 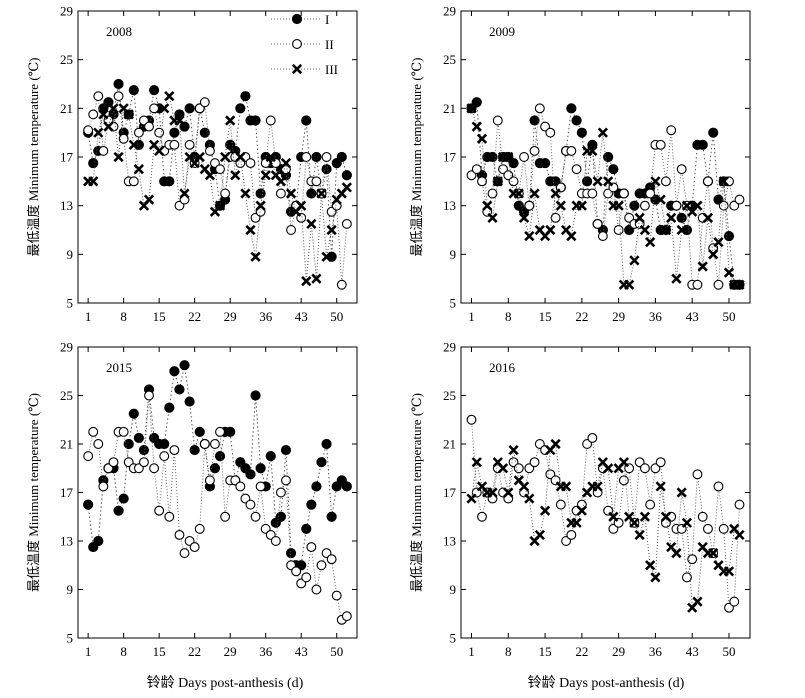 I want to click on y-axis-label: 最低温度 Minimum temperature (℃), so click(x=33, y=156).